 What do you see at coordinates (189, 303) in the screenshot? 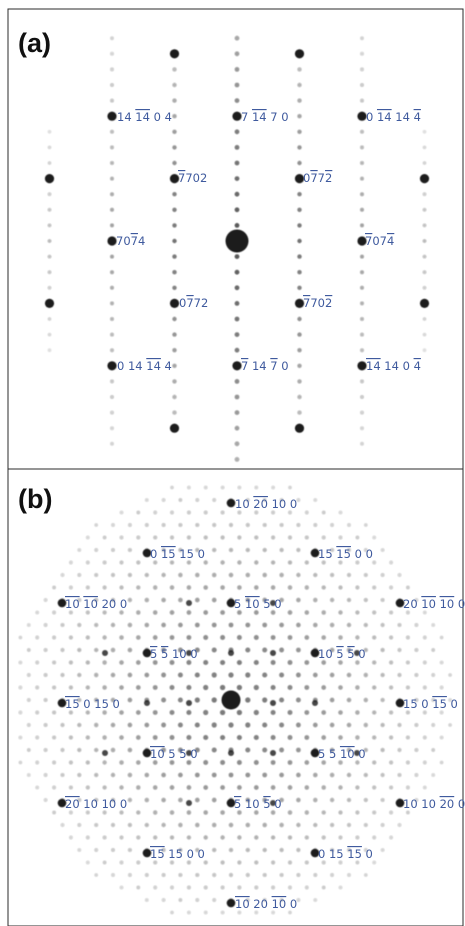
I see `overlined-index: 7` at bounding box center [189, 303].